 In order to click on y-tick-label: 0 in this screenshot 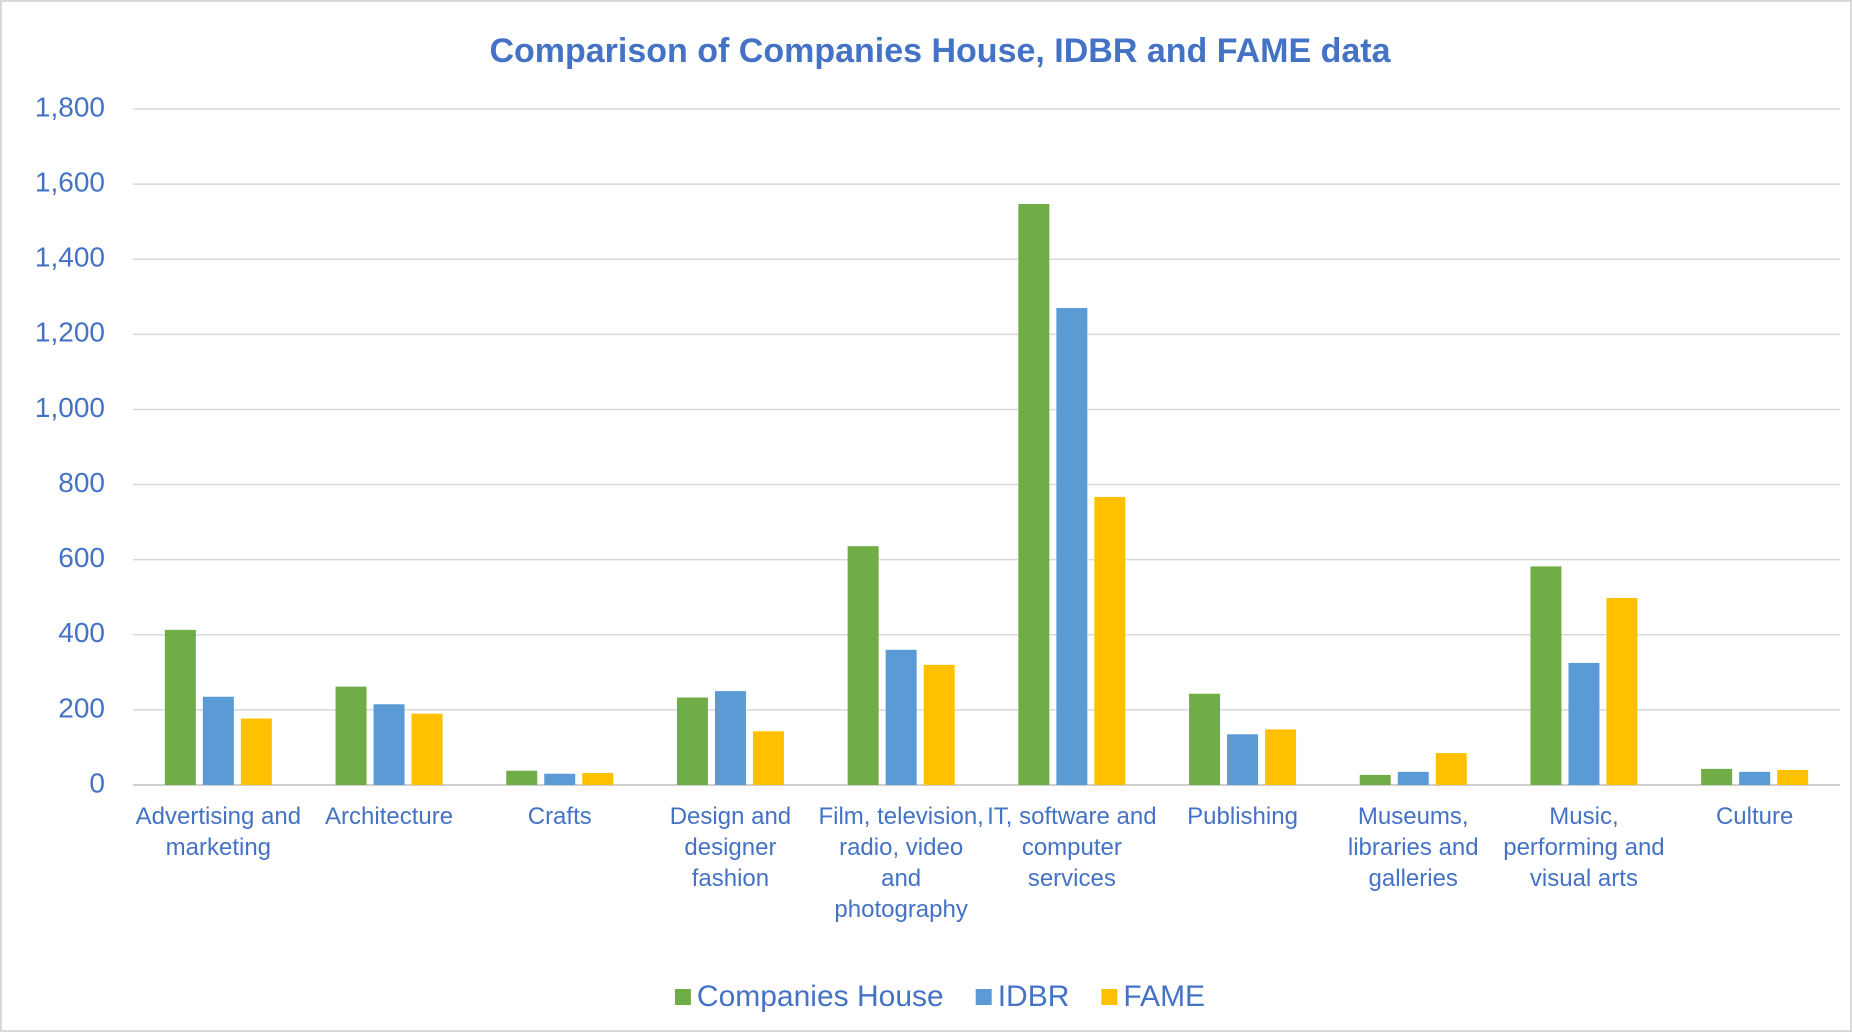, I will do `click(97, 782)`.